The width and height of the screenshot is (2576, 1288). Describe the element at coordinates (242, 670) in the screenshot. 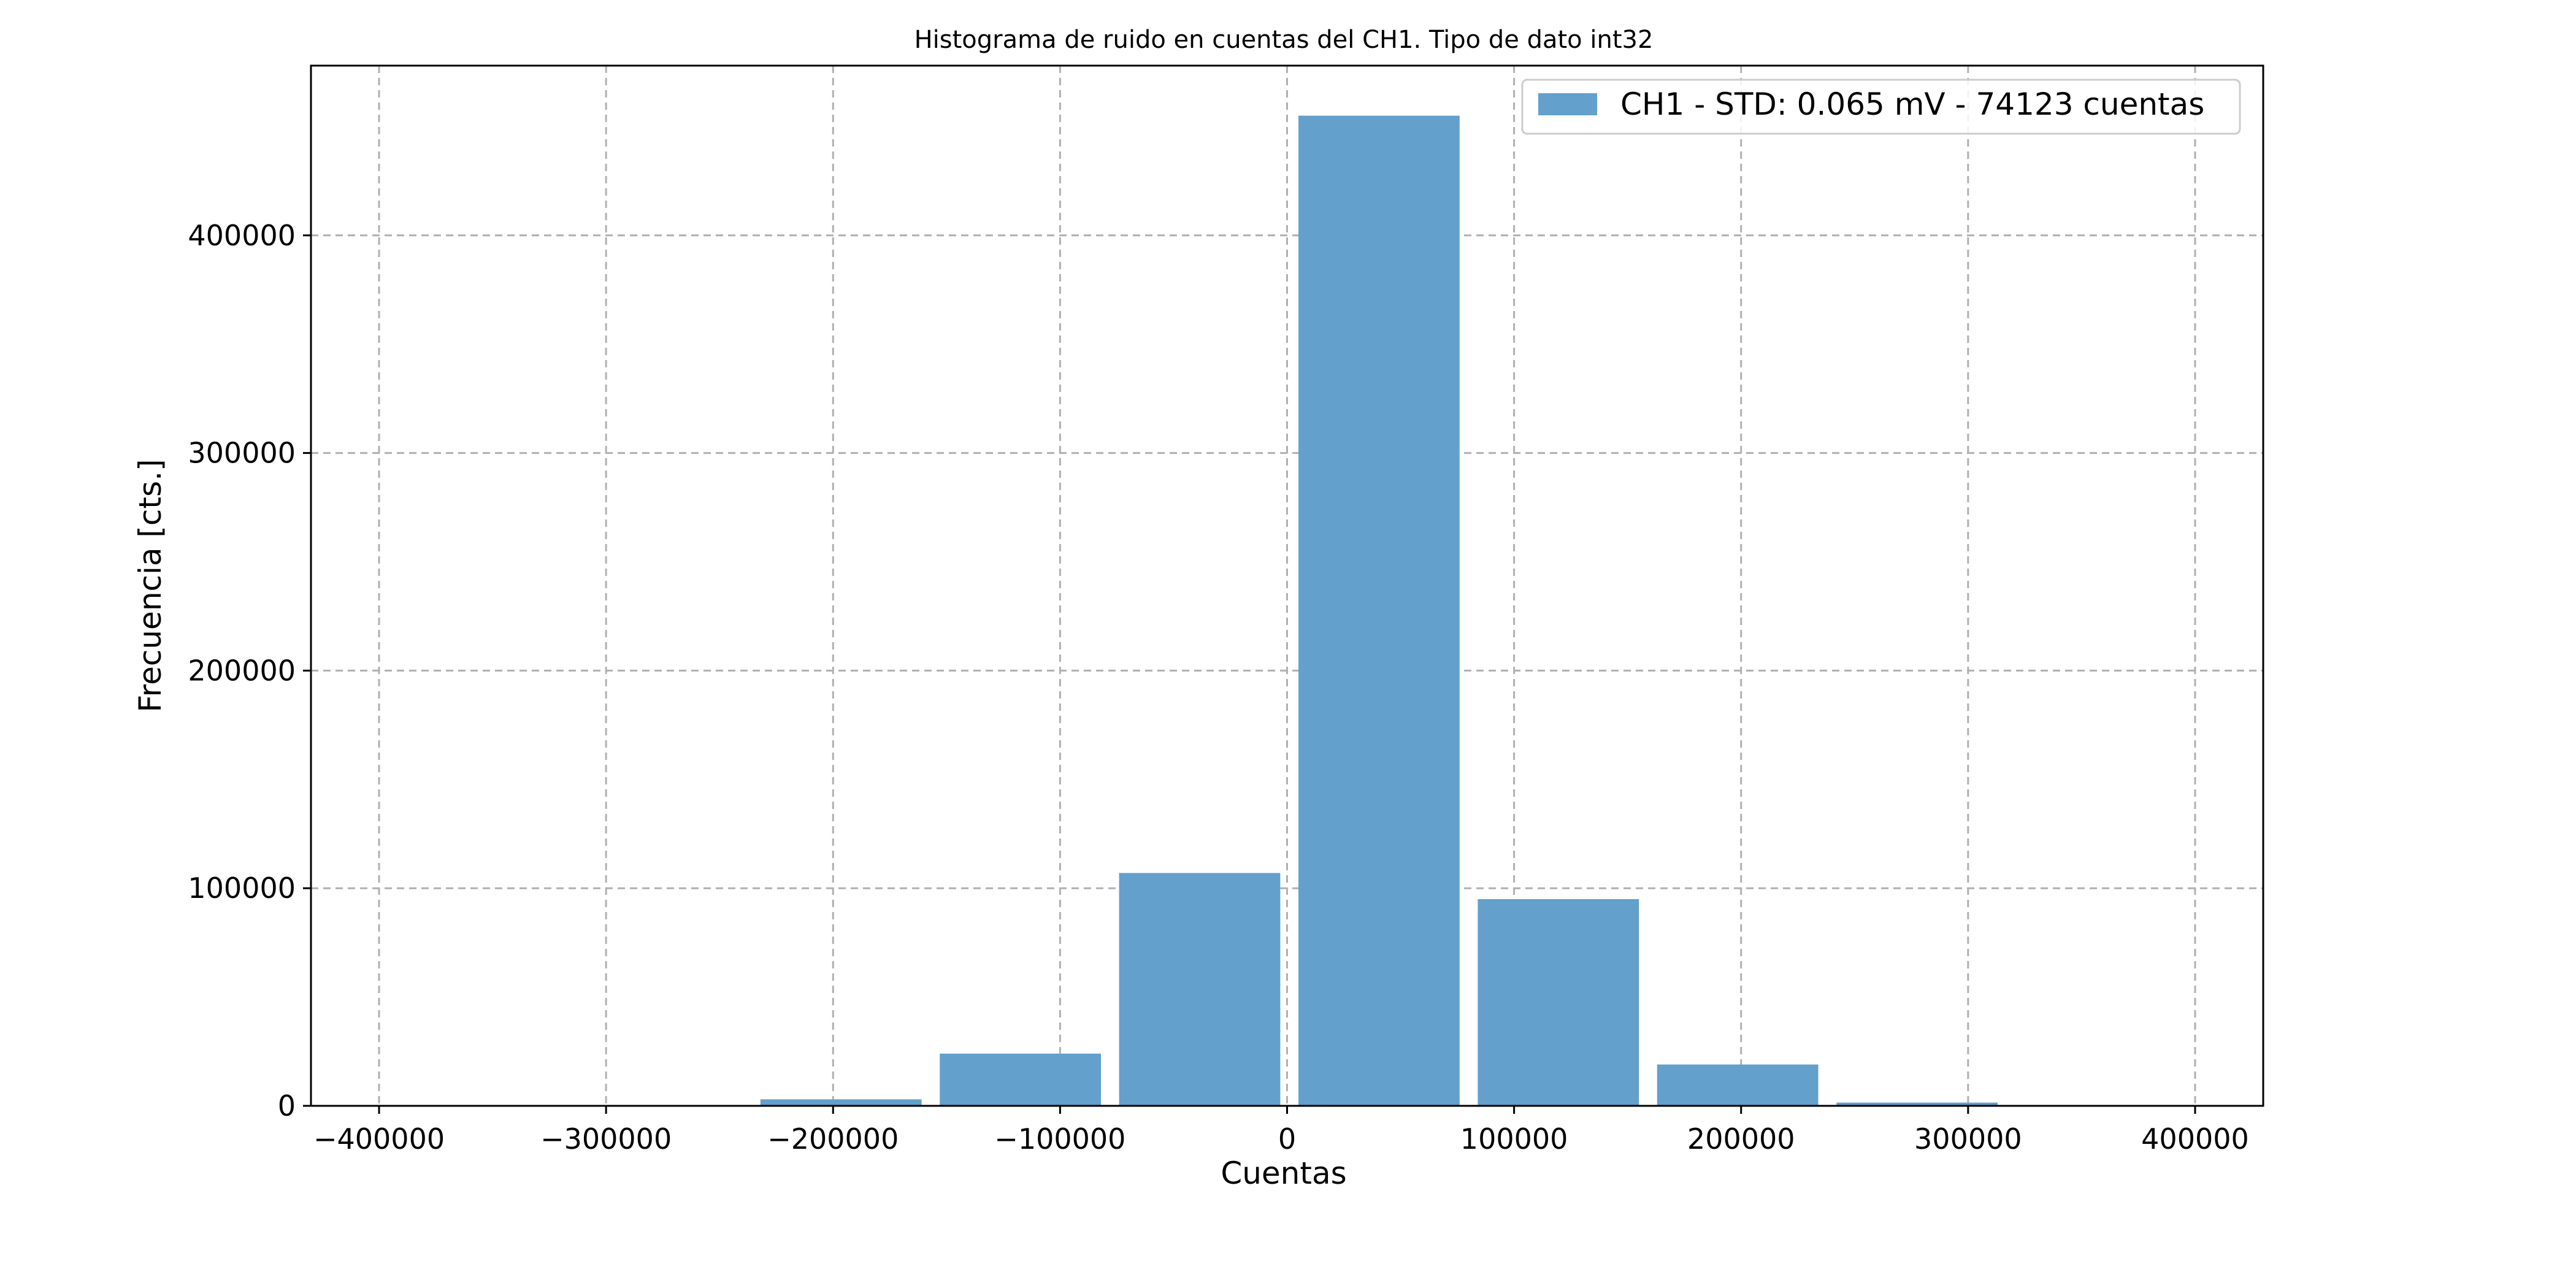

I see `y-tick-label: 200000` at that location.